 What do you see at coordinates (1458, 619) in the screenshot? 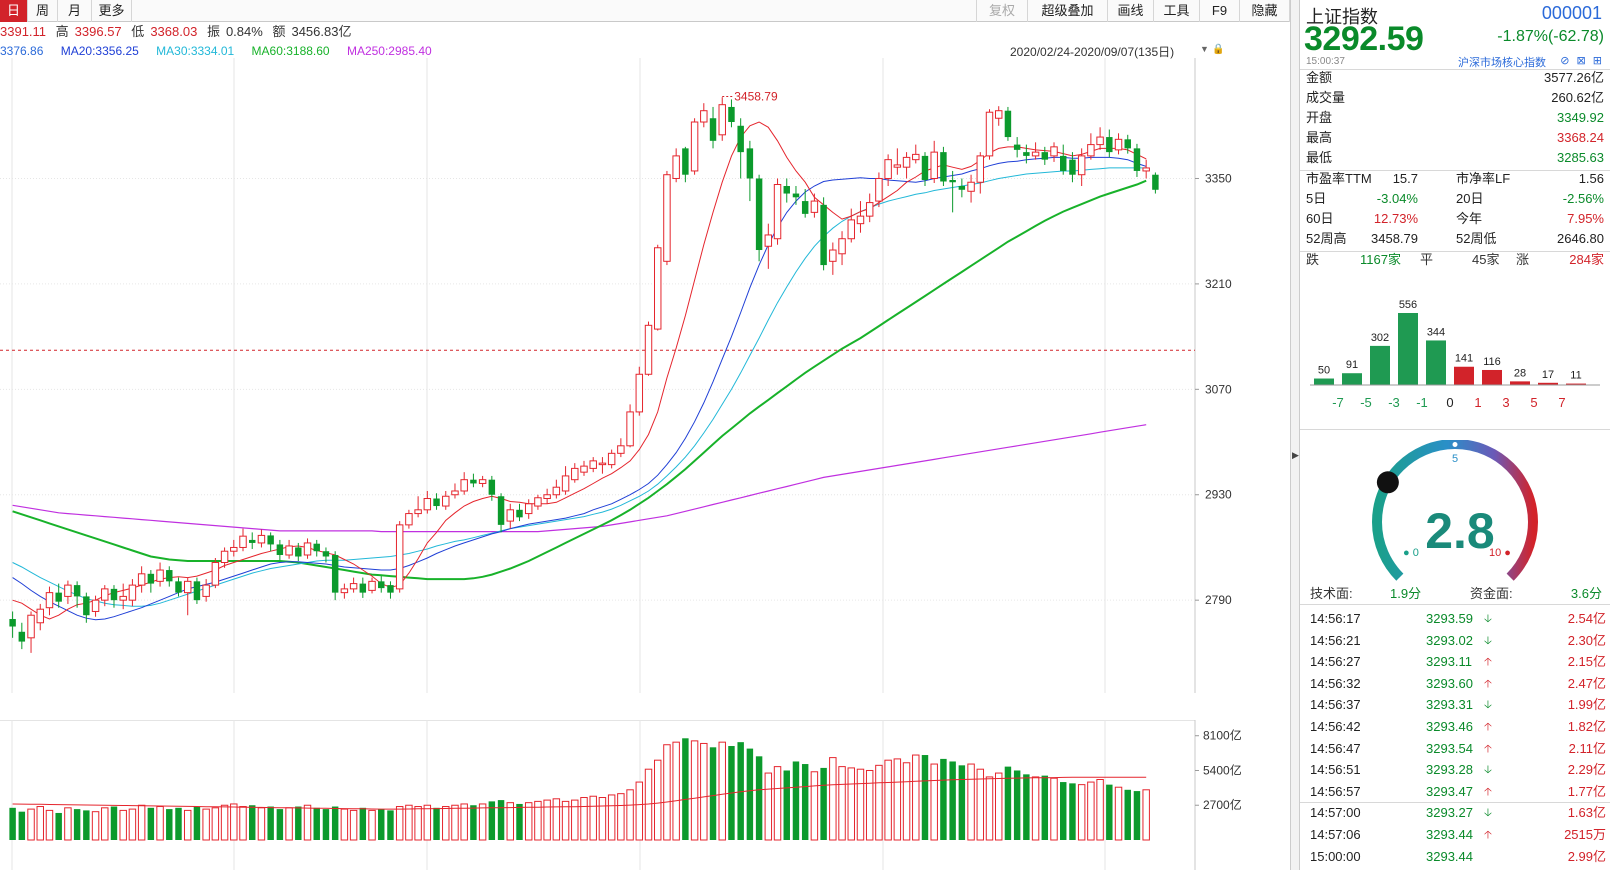
I see `tick-row: 14:56:17 3293.59 🡣 2.54亿` at bounding box center [1458, 619].